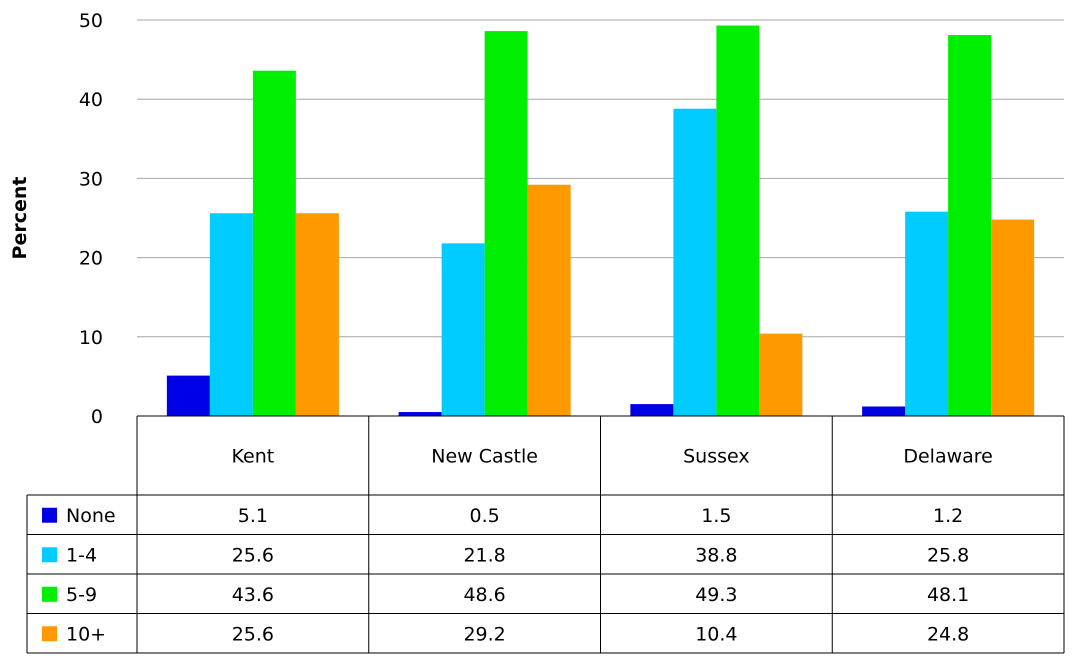  What do you see at coordinates (652, 410) in the screenshot?
I see `bar-None-Sussex` at bounding box center [652, 410].